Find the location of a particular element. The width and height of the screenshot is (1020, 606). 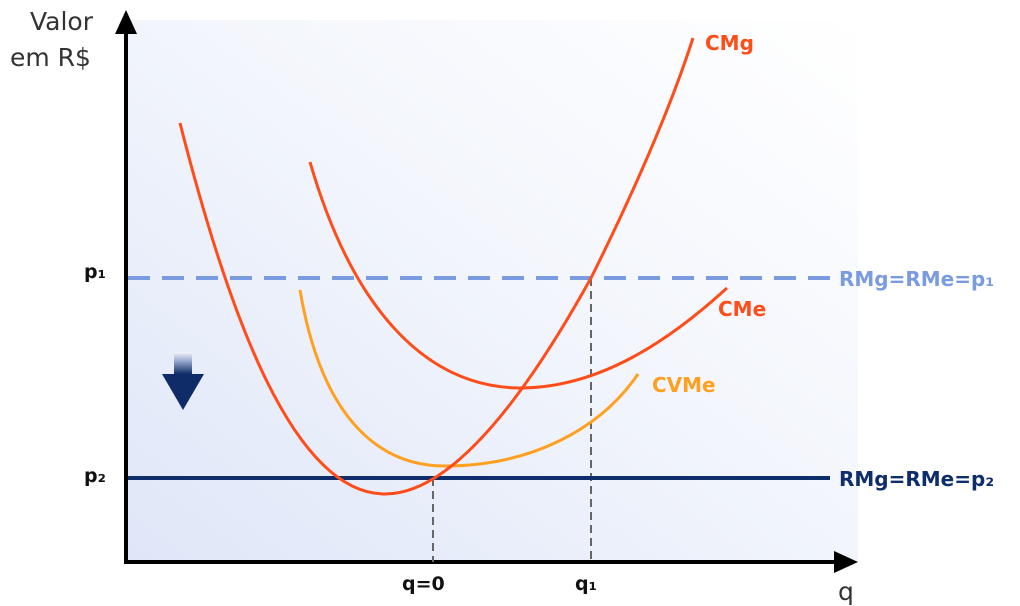

y-tick-p1: p₁ is located at coordinates (95, 272).